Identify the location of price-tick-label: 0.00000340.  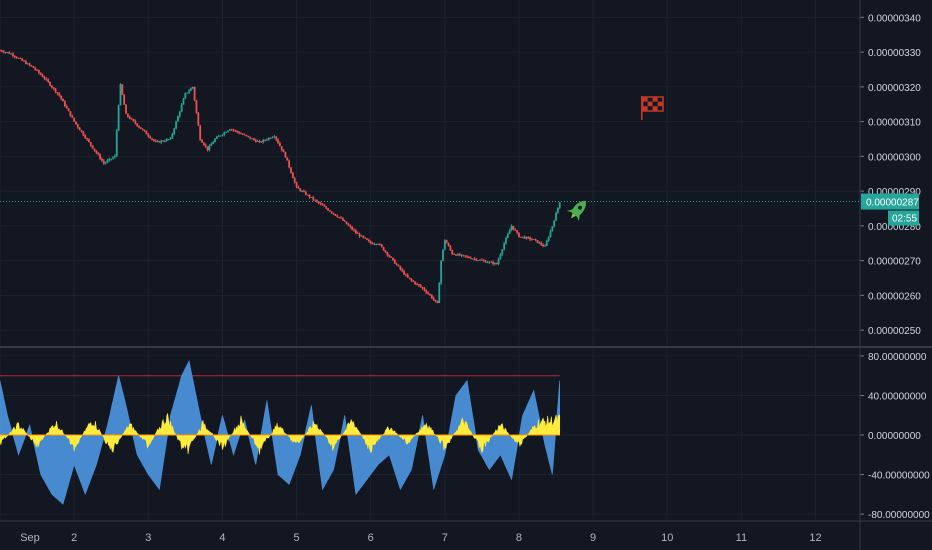
(894, 18).